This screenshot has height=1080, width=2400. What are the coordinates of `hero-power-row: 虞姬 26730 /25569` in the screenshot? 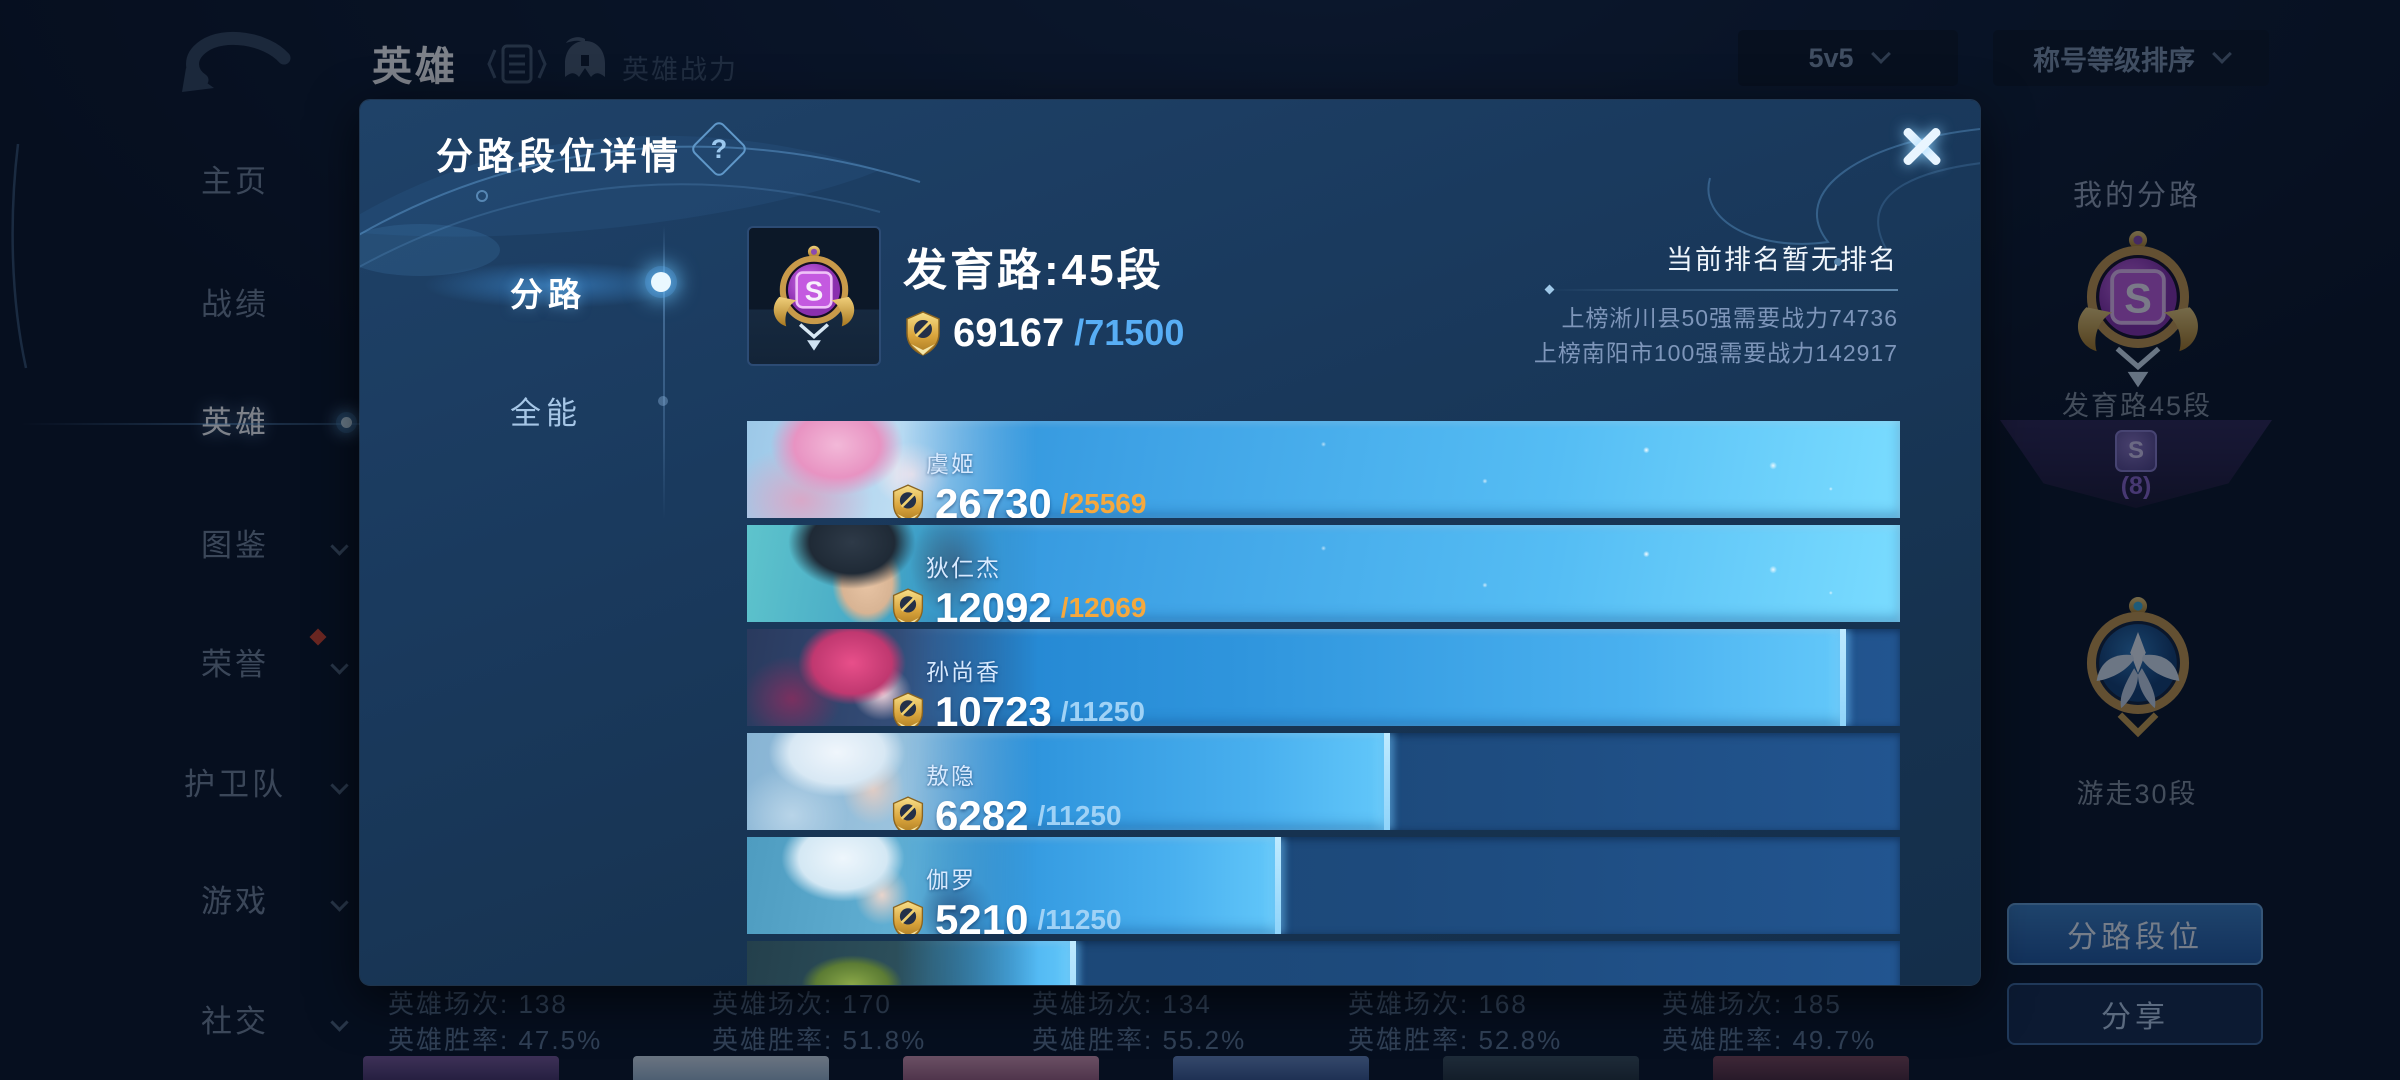 It's located at (1323, 469).